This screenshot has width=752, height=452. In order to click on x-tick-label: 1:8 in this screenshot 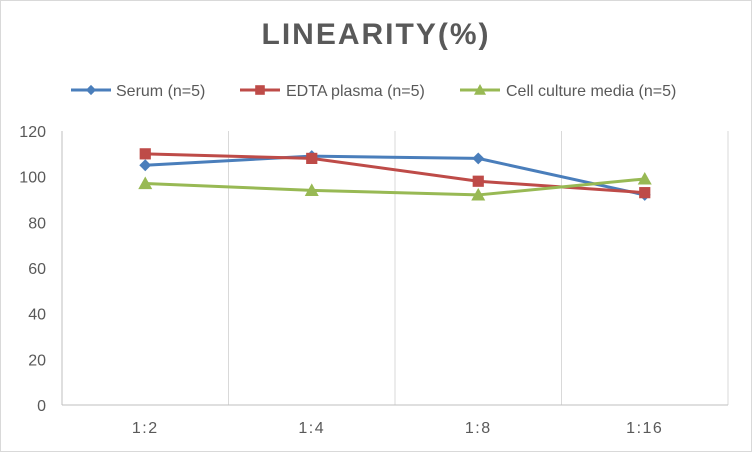, I will do `click(478, 428)`.